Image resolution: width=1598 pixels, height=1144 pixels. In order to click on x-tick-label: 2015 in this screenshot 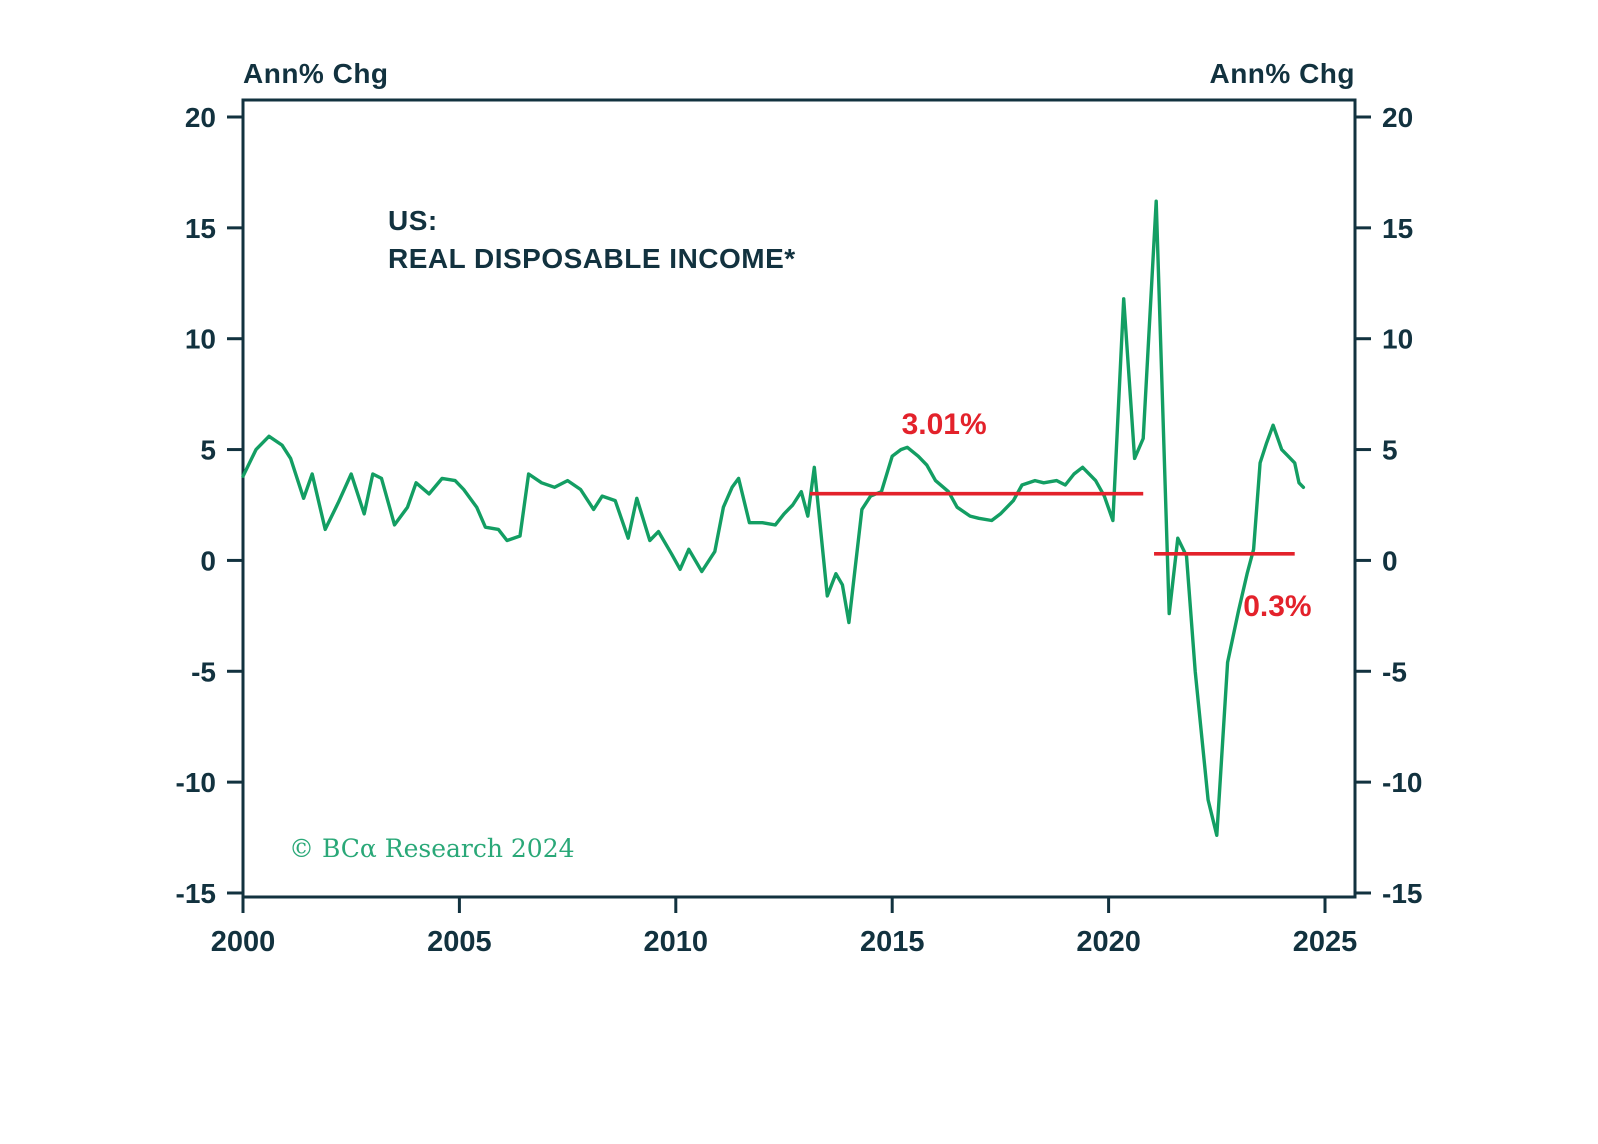, I will do `click(892, 942)`.